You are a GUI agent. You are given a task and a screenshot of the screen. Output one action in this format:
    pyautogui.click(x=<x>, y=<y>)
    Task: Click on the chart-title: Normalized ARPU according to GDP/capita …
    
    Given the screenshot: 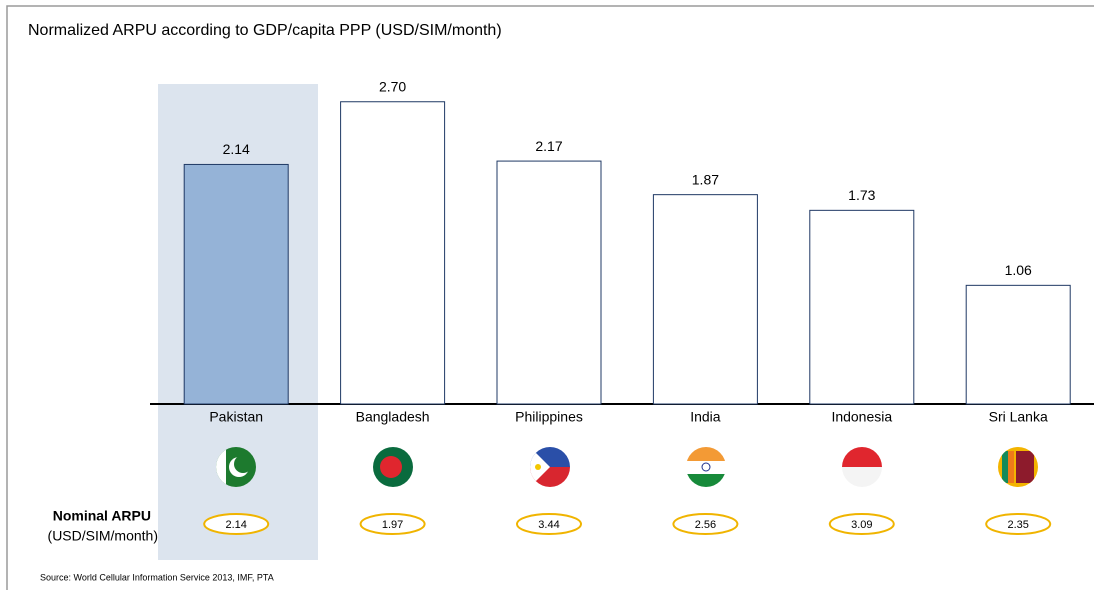 What is the action you would take?
    pyautogui.click(x=265, y=30)
    